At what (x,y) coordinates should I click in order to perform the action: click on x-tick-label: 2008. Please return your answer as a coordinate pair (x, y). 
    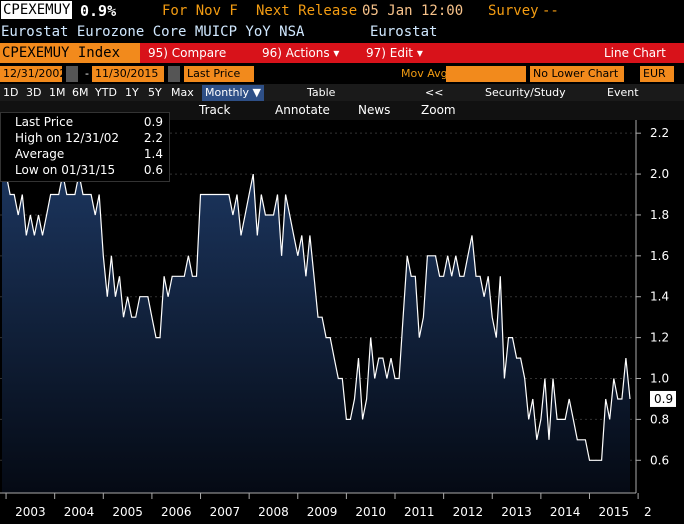
    Looking at the image, I should click on (273, 512).